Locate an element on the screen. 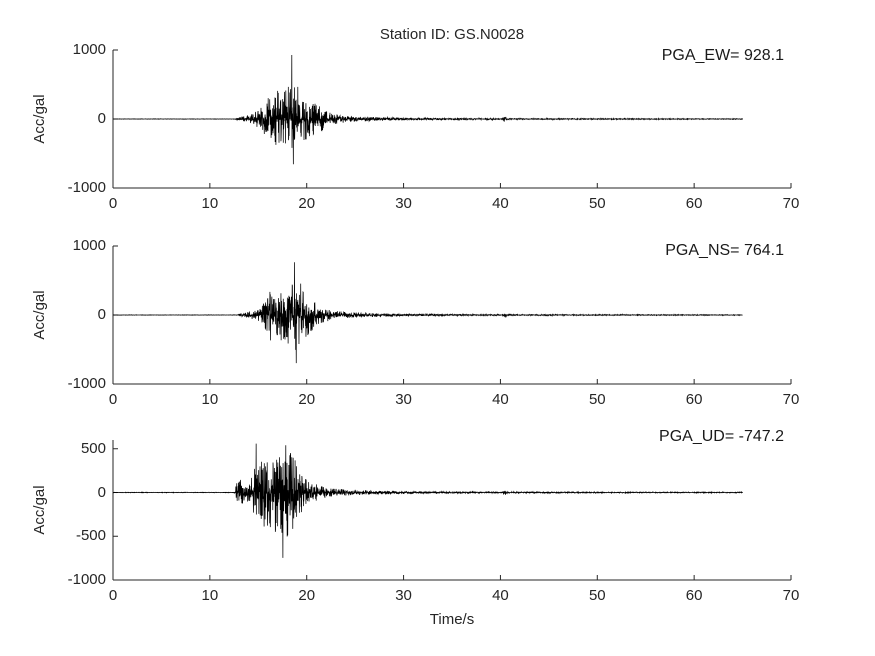 The height and width of the screenshot is (656, 875). y-tick-label: 500 is located at coordinates (93, 448).